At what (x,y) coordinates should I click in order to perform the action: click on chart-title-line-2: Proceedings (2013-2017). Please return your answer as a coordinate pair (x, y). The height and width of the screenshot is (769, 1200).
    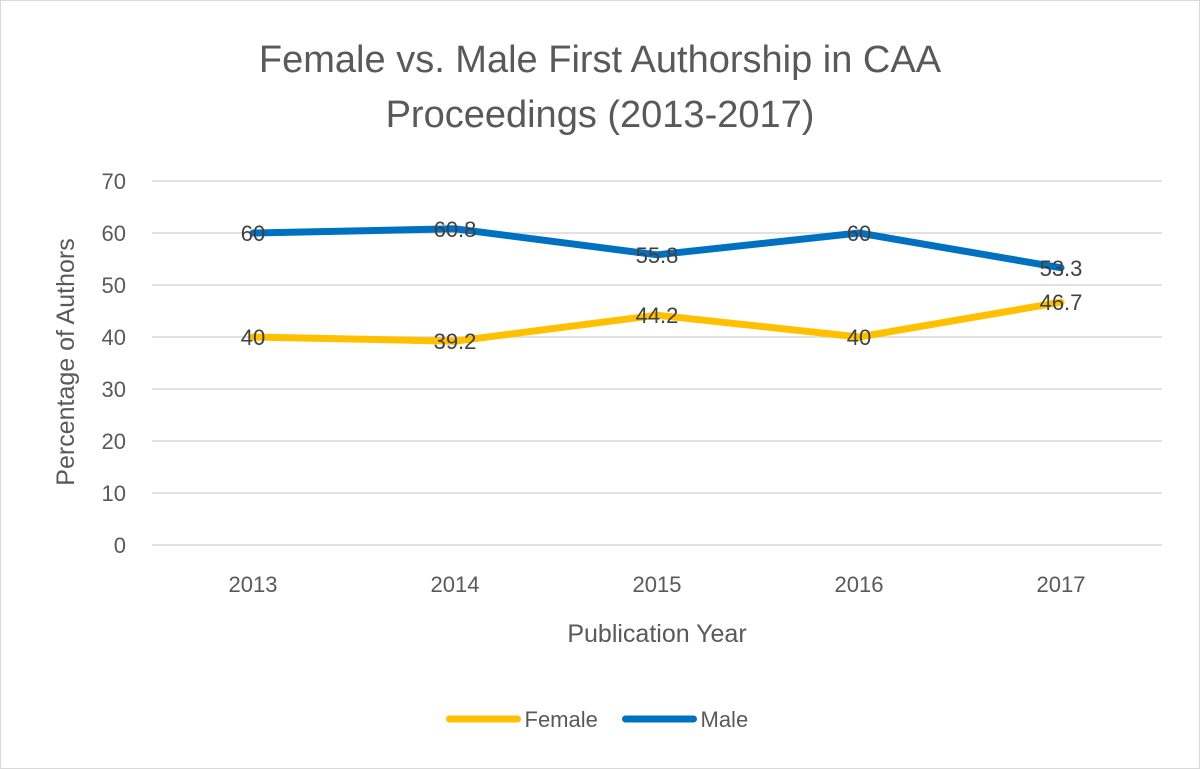
    Looking at the image, I should click on (600, 115).